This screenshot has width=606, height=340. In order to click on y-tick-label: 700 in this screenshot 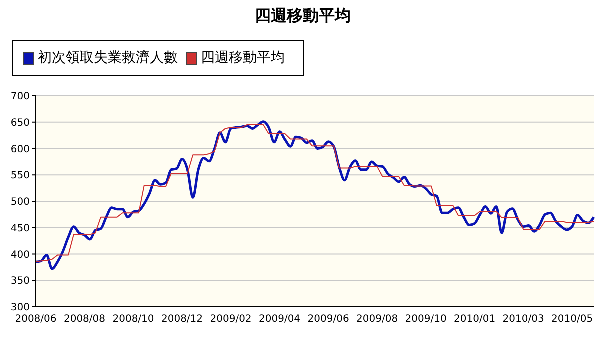, I will do `click(20, 97)`.